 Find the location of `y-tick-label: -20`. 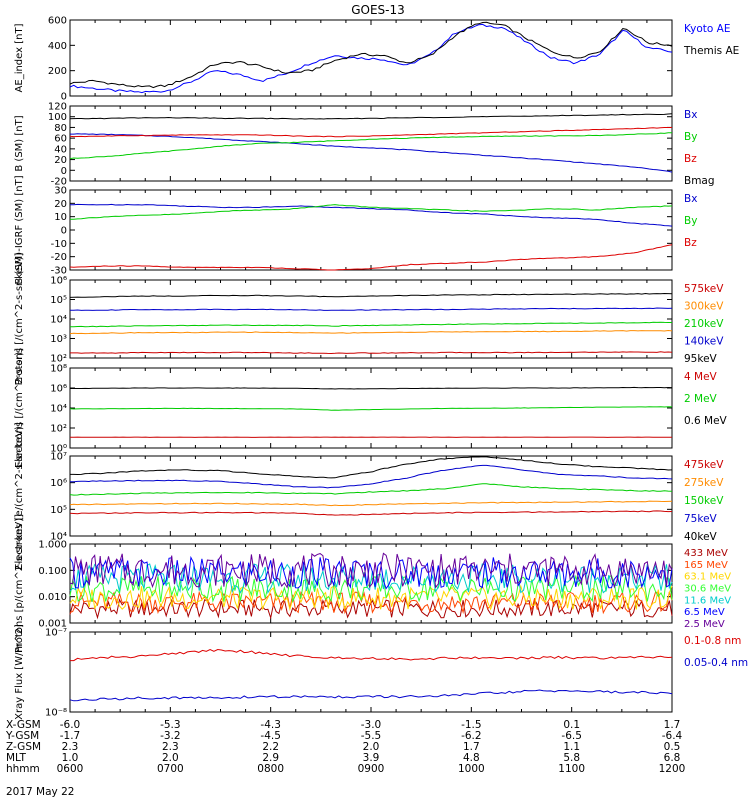

y-tick-label: -20 is located at coordinates (59, 257).